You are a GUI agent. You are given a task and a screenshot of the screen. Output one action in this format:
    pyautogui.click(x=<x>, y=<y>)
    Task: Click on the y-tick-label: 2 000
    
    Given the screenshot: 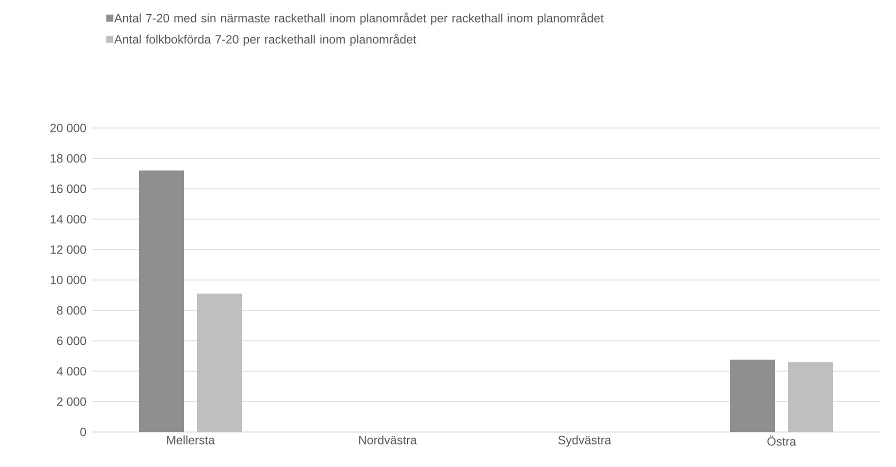 What is the action you would take?
    pyautogui.click(x=71, y=401)
    